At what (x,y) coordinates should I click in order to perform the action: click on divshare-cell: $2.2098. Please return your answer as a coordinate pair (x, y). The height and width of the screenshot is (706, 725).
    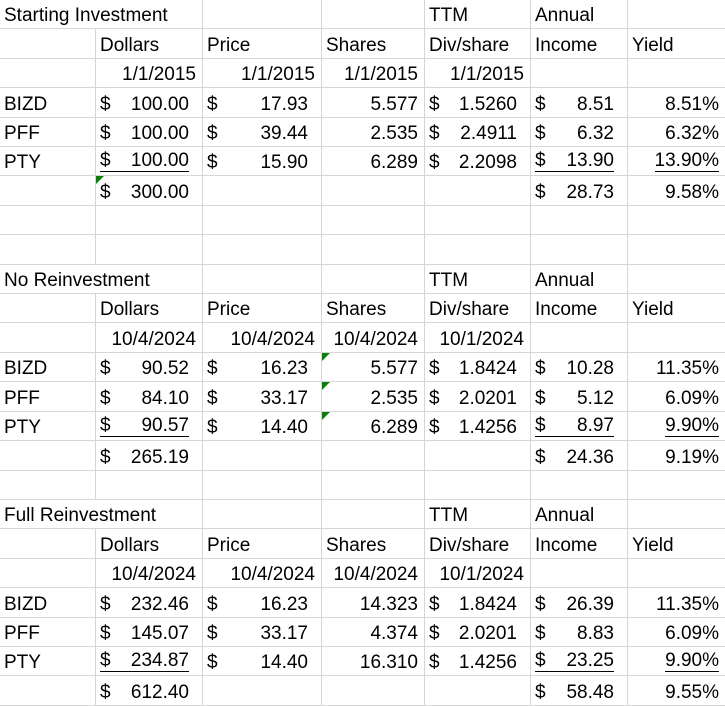
    Looking at the image, I should click on (478, 162).